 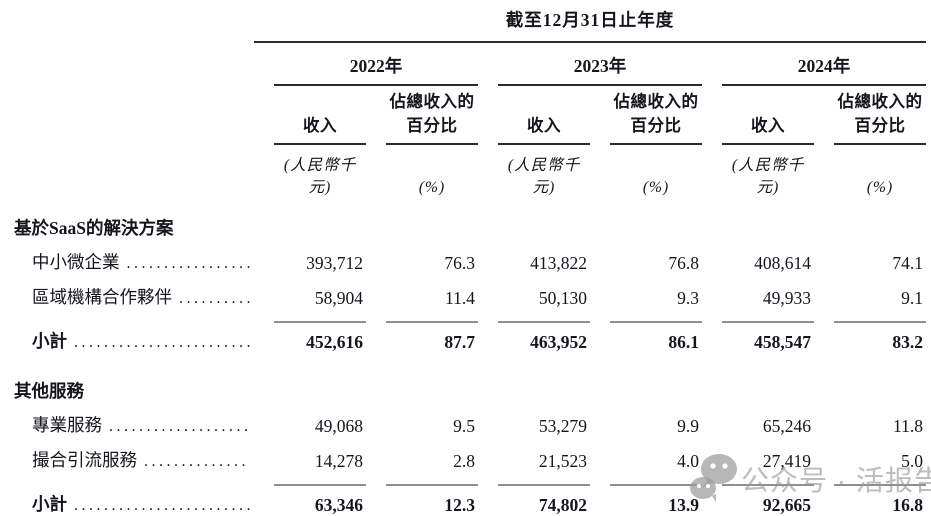 What do you see at coordinates (134, 21) in the screenshot?
I see `title-spacer-cell` at bounding box center [134, 21].